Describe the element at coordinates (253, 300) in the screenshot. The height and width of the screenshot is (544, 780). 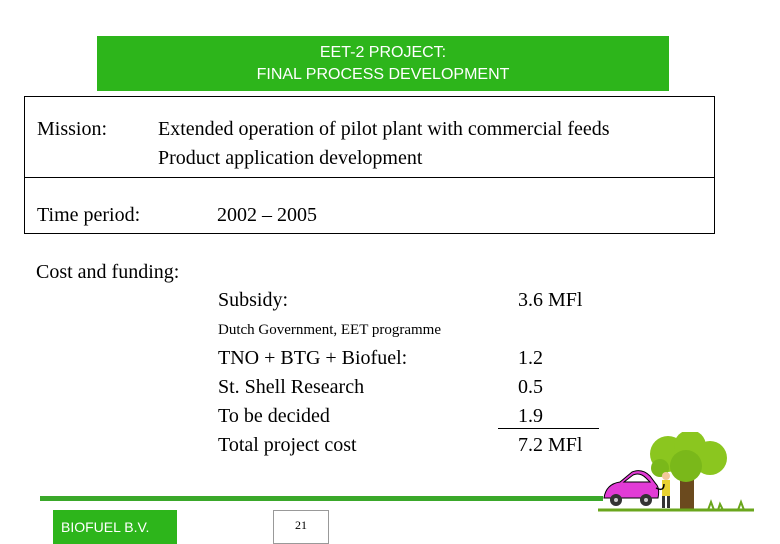
I see `subsidy-label: Subsidy:` at that location.